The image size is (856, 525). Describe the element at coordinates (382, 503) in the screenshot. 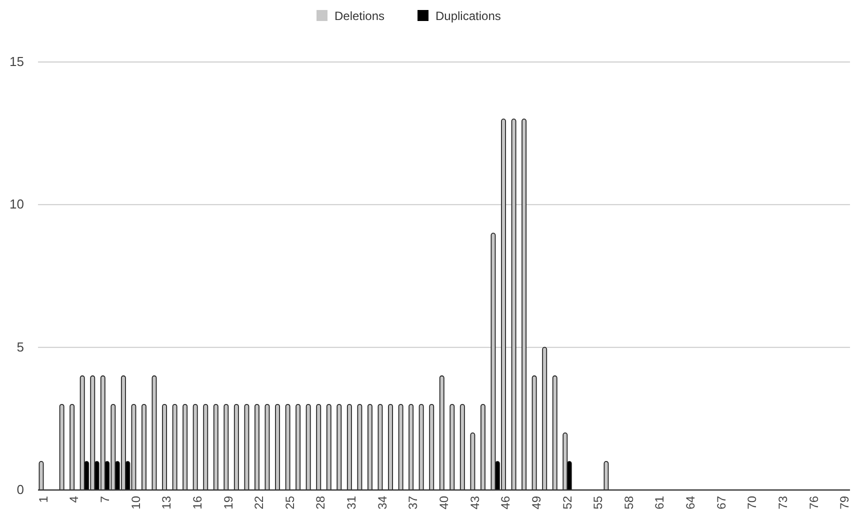

I see `x-tick-label: 34` at that location.